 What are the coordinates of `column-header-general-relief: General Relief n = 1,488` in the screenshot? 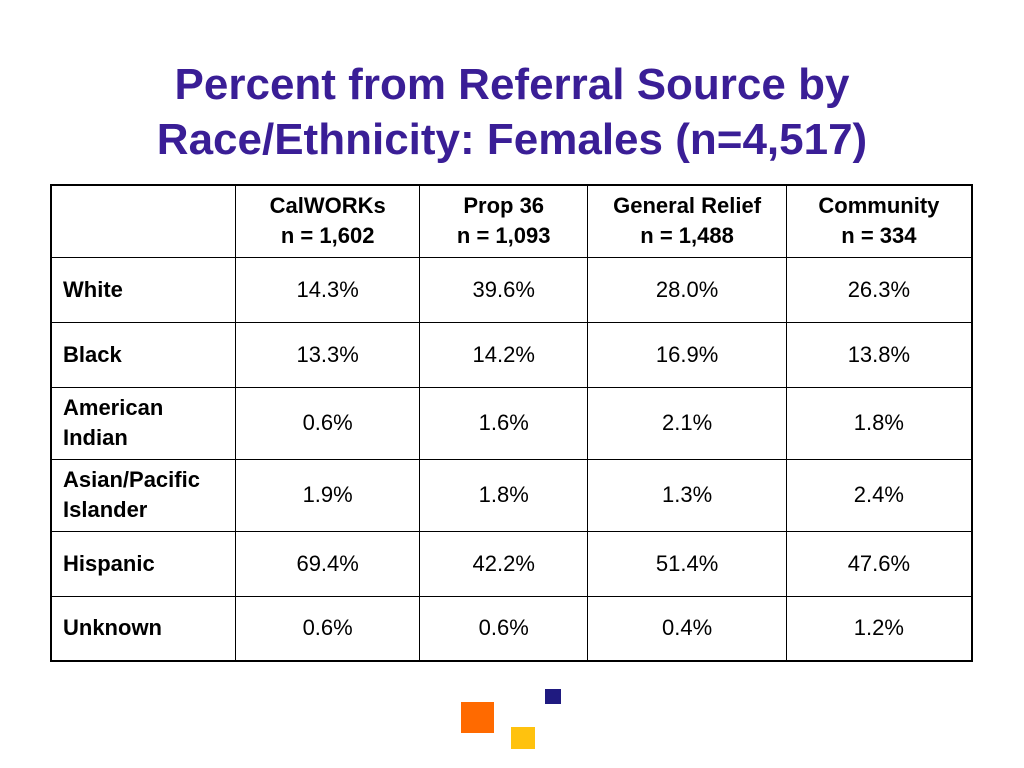 It's located at (687, 221).